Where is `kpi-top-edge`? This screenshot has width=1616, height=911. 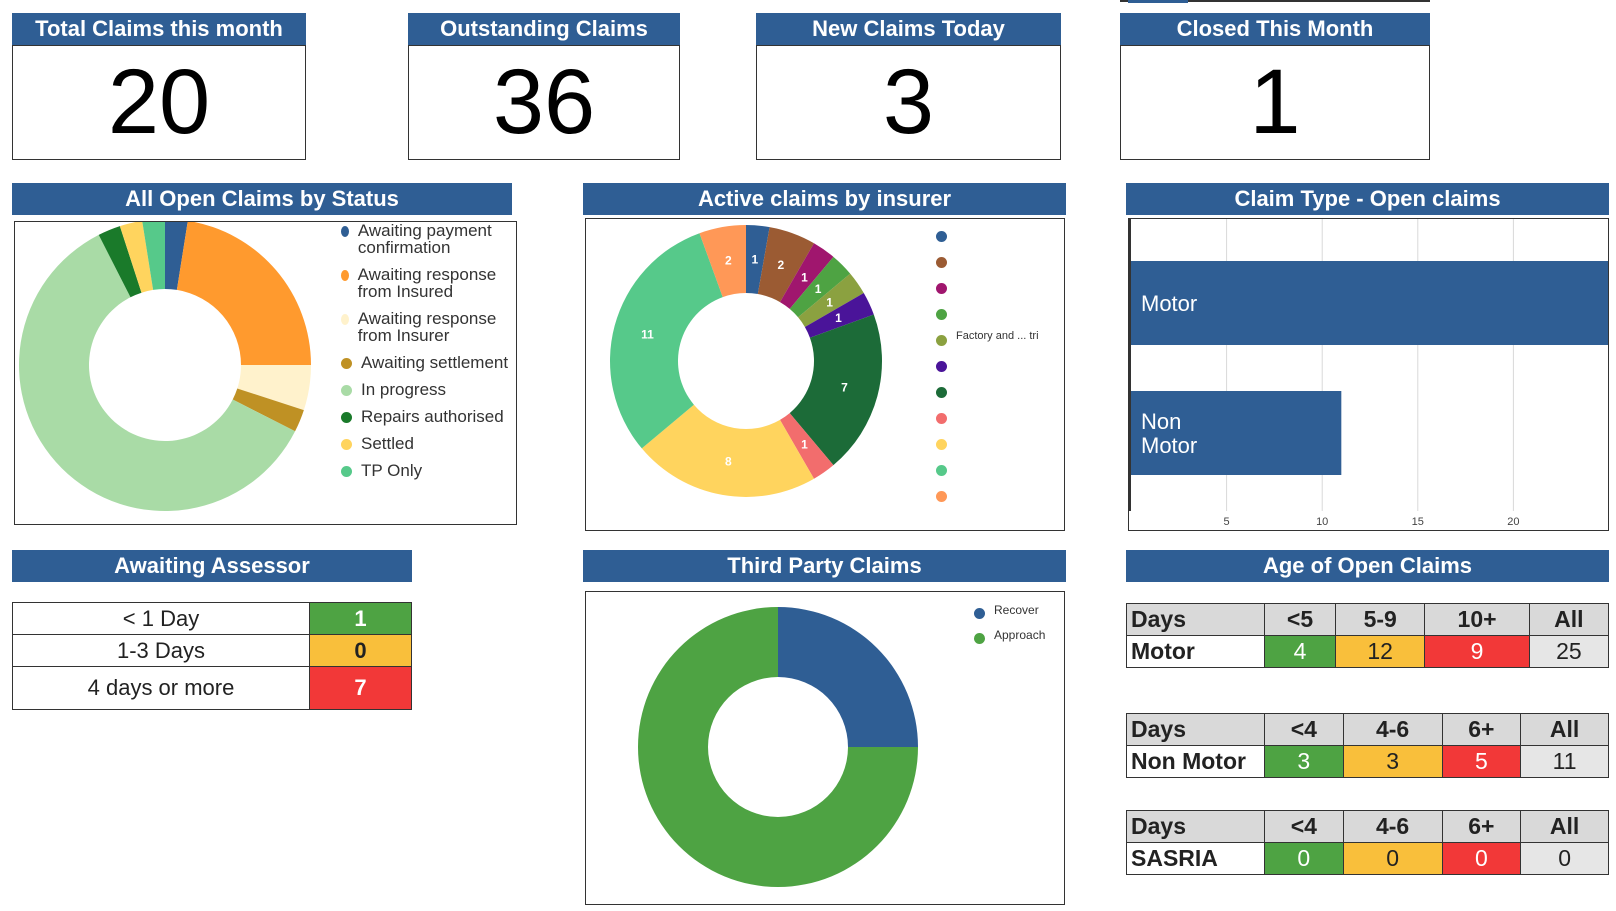
kpi-top-edge is located at coordinates (1275, 1).